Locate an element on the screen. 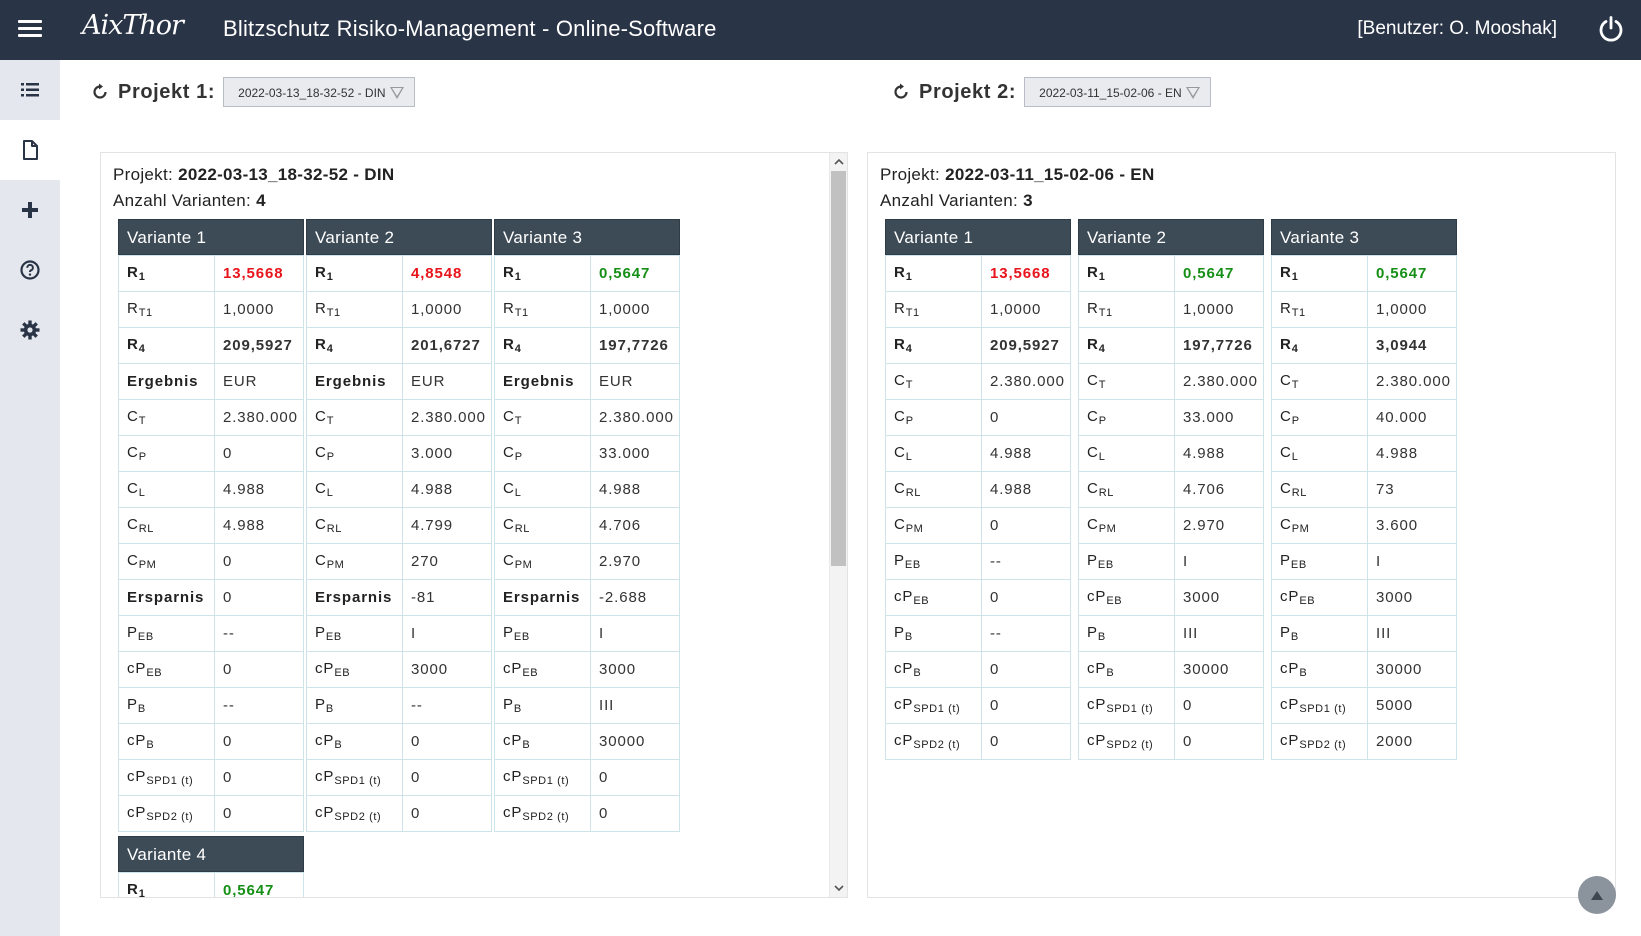  row-key-subscript: T is located at coordinates (1295, 385).